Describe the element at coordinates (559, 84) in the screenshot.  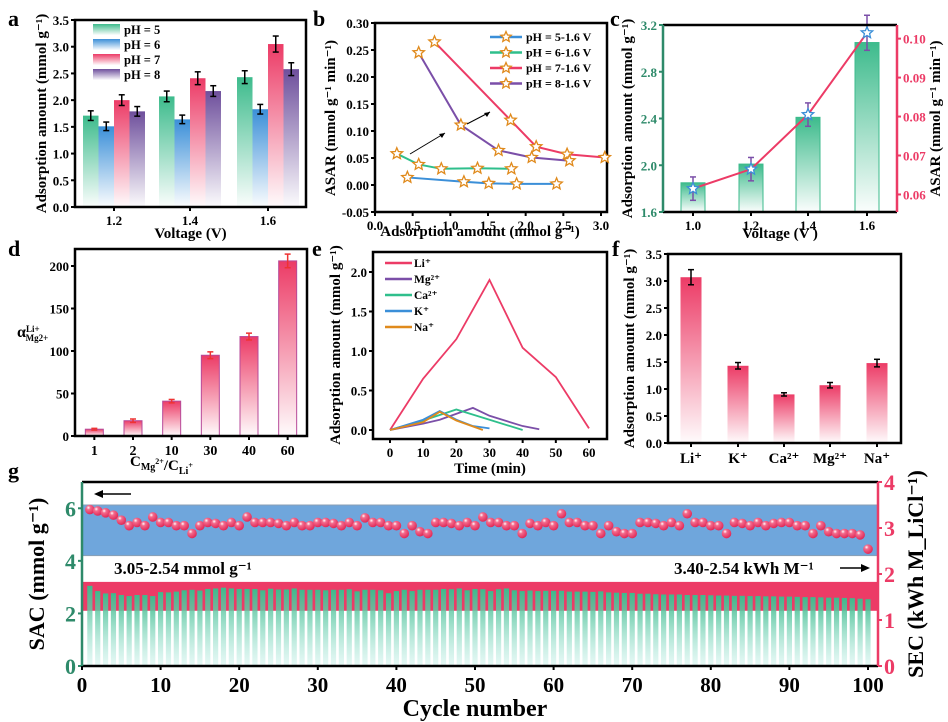
I see `legend-label: pH = 8-1.6 V` at that location.